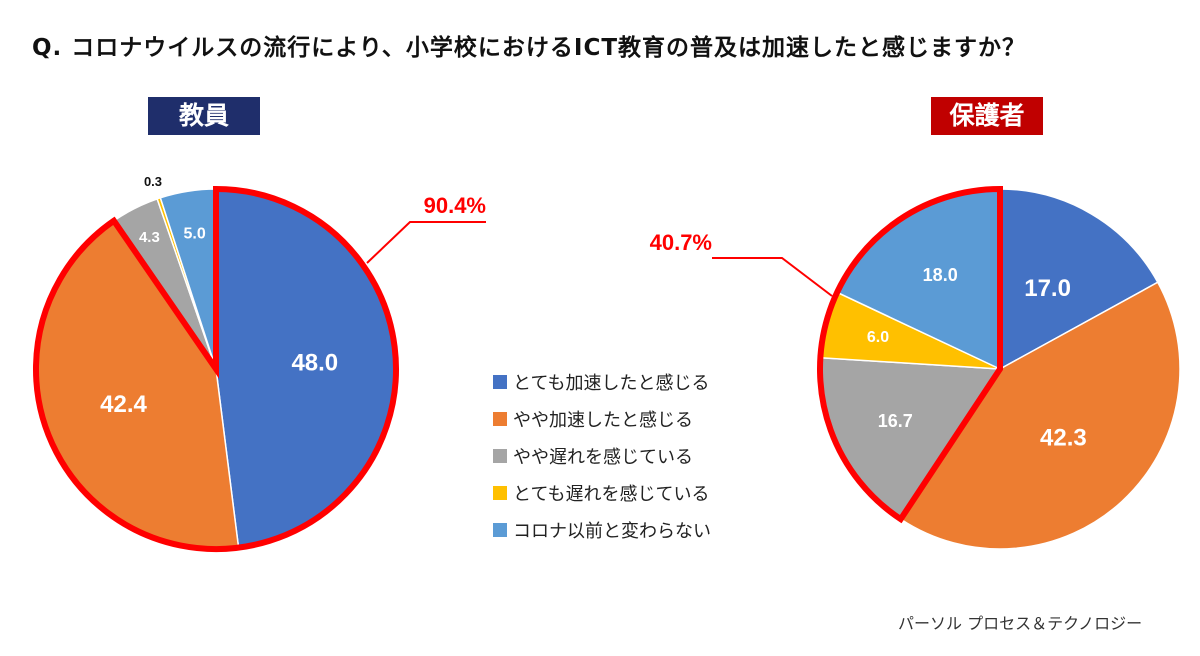 Image resolution: width=1200 pixels, height=656 pixels. I want to click on teachers-badge: 教員, so click(204, 116).